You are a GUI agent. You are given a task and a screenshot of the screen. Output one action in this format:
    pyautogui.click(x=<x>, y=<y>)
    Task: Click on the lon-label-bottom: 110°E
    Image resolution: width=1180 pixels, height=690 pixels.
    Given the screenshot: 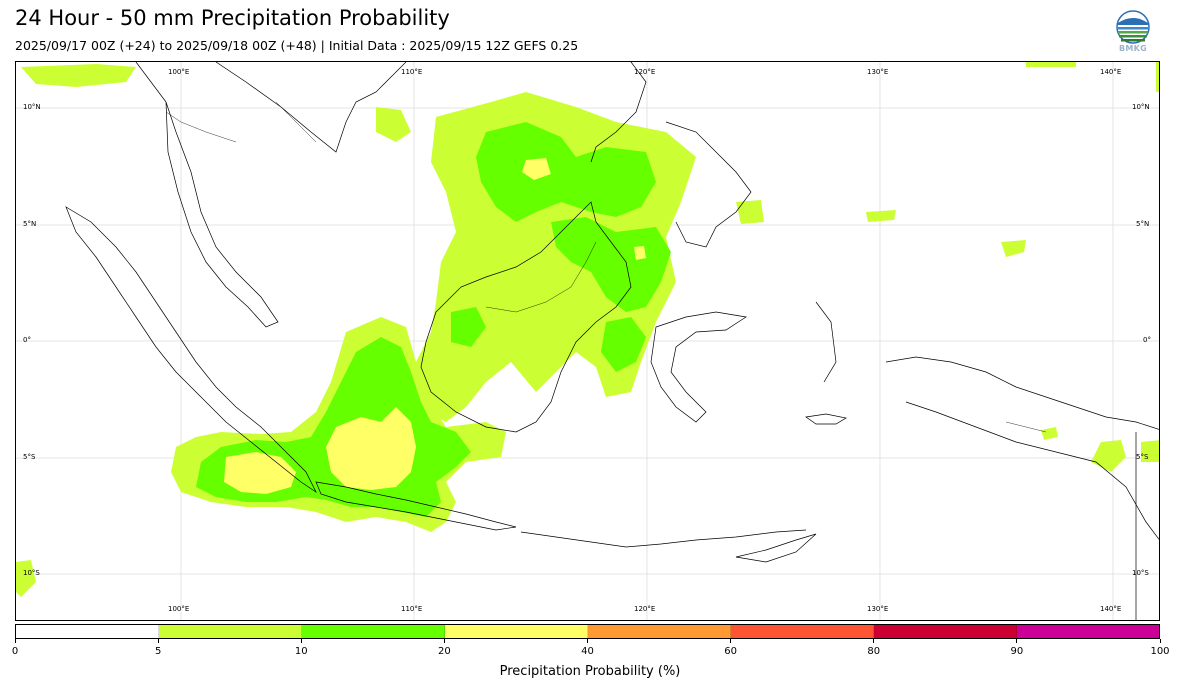 What is the action you would take?
    pyautogui.click(x=412, y=609)
    